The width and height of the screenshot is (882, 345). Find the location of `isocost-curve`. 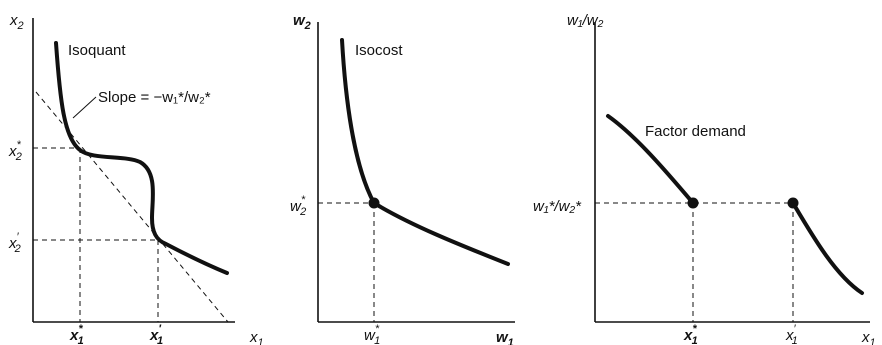

isocost-curve is located at coordinates (425, 152).